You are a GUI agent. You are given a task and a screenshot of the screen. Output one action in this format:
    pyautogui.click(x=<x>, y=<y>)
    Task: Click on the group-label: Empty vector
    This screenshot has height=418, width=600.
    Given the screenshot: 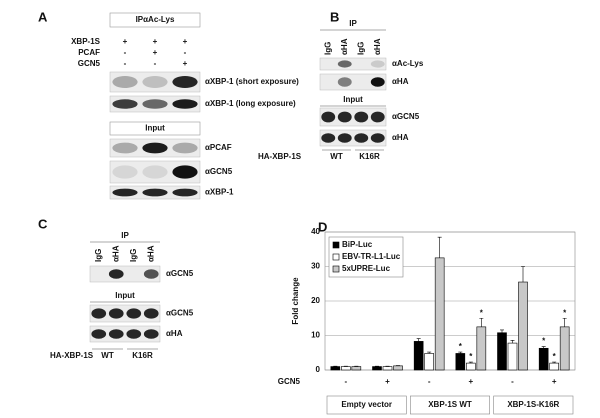 What is the action you would take?
    pyautogui.click(x=366, y=404)
    